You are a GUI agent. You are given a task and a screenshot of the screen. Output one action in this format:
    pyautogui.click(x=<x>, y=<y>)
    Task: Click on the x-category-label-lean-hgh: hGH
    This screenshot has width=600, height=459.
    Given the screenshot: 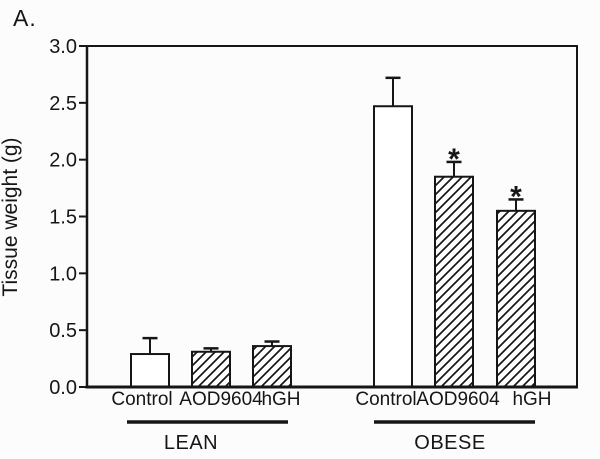 What is the action you would take?
    pyautogui.click(x=280, y=399)
    